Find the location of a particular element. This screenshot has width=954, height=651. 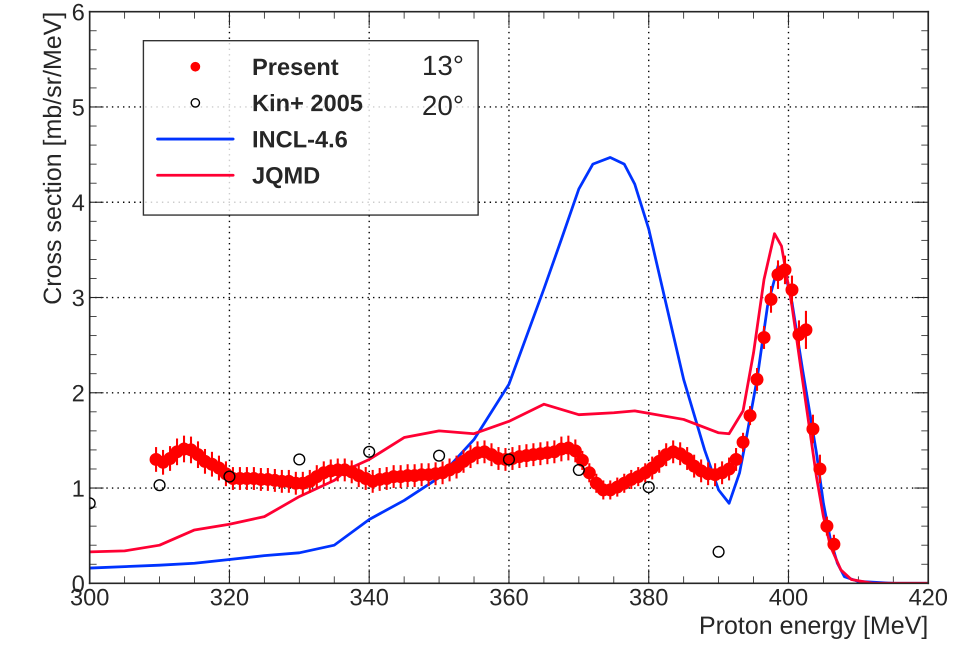

annotation: 13° is located at coordinates (443, 66).